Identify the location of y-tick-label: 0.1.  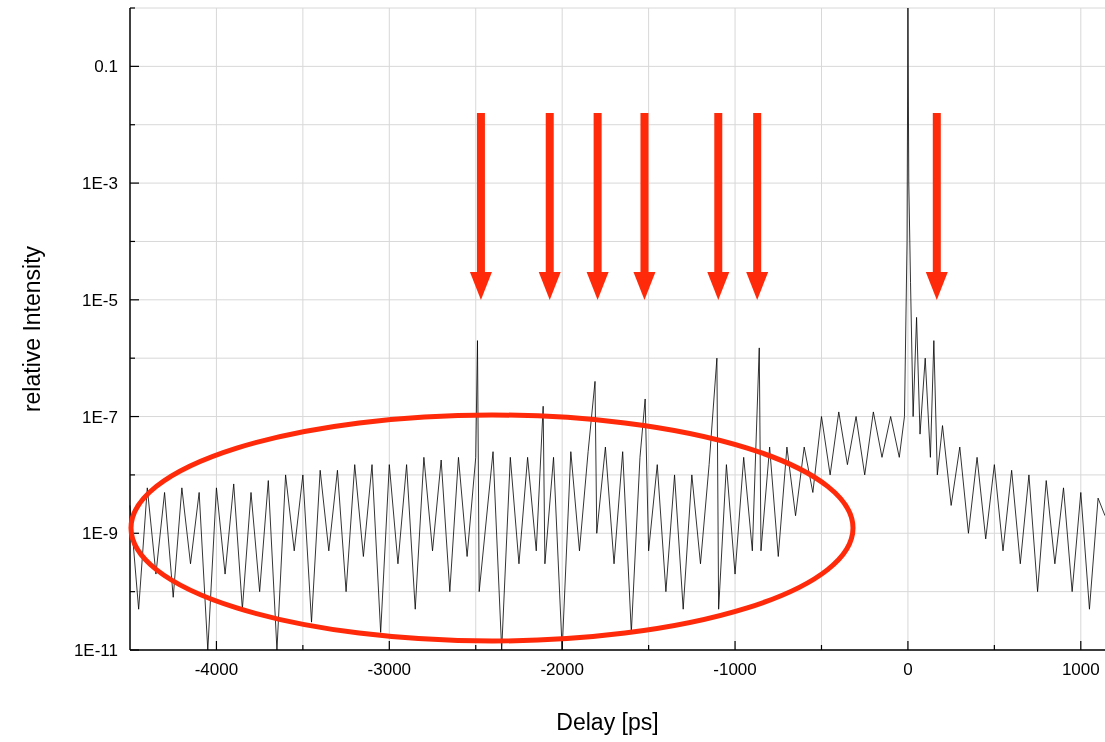
(106, 67).